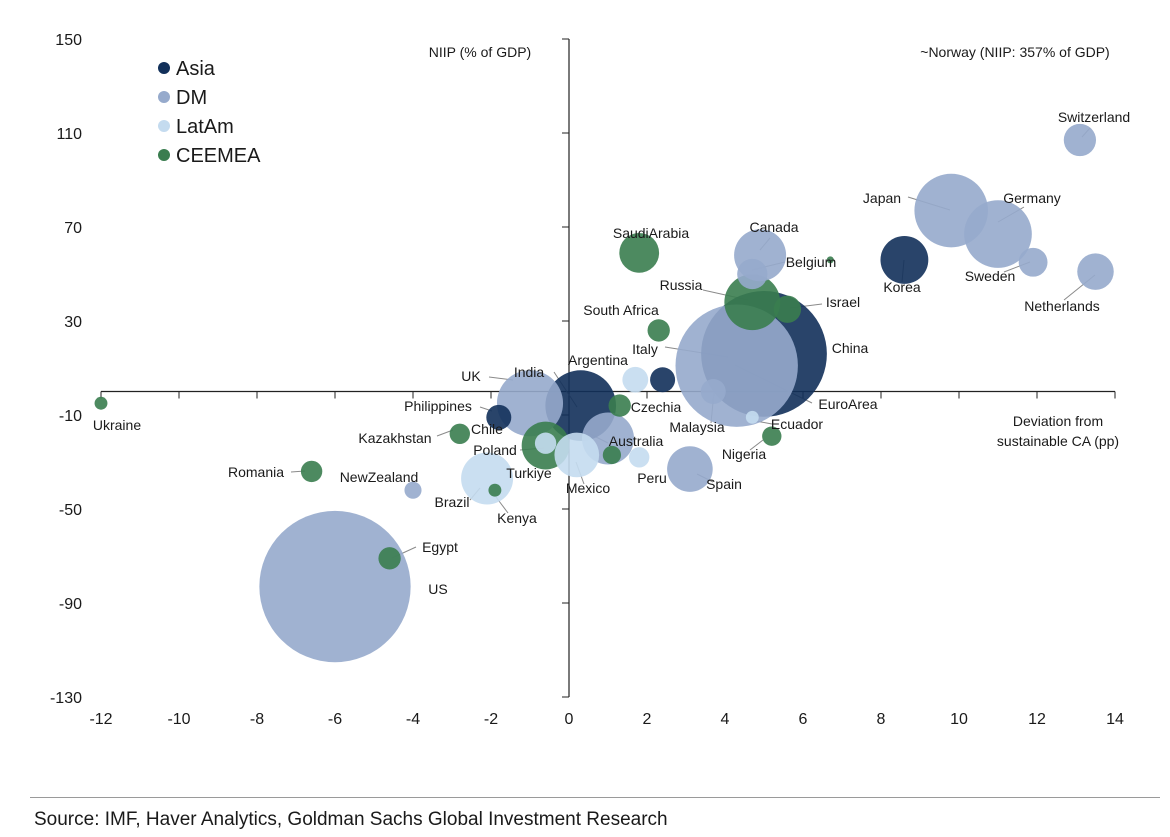  What do you see at coordinates (713, 391) in the screenshot?
I see `bubble-italy` at bounding box center [713, 391].